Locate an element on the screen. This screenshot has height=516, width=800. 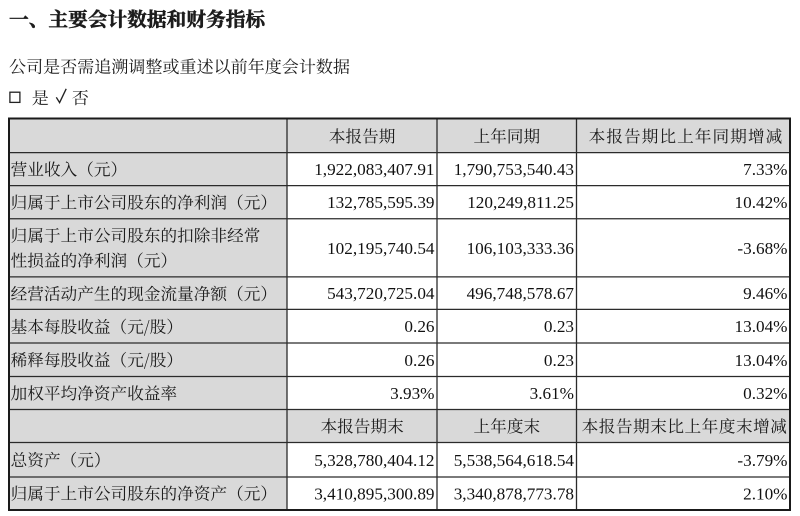
svg-text: 0.32% is located at coordinates (765, 393).